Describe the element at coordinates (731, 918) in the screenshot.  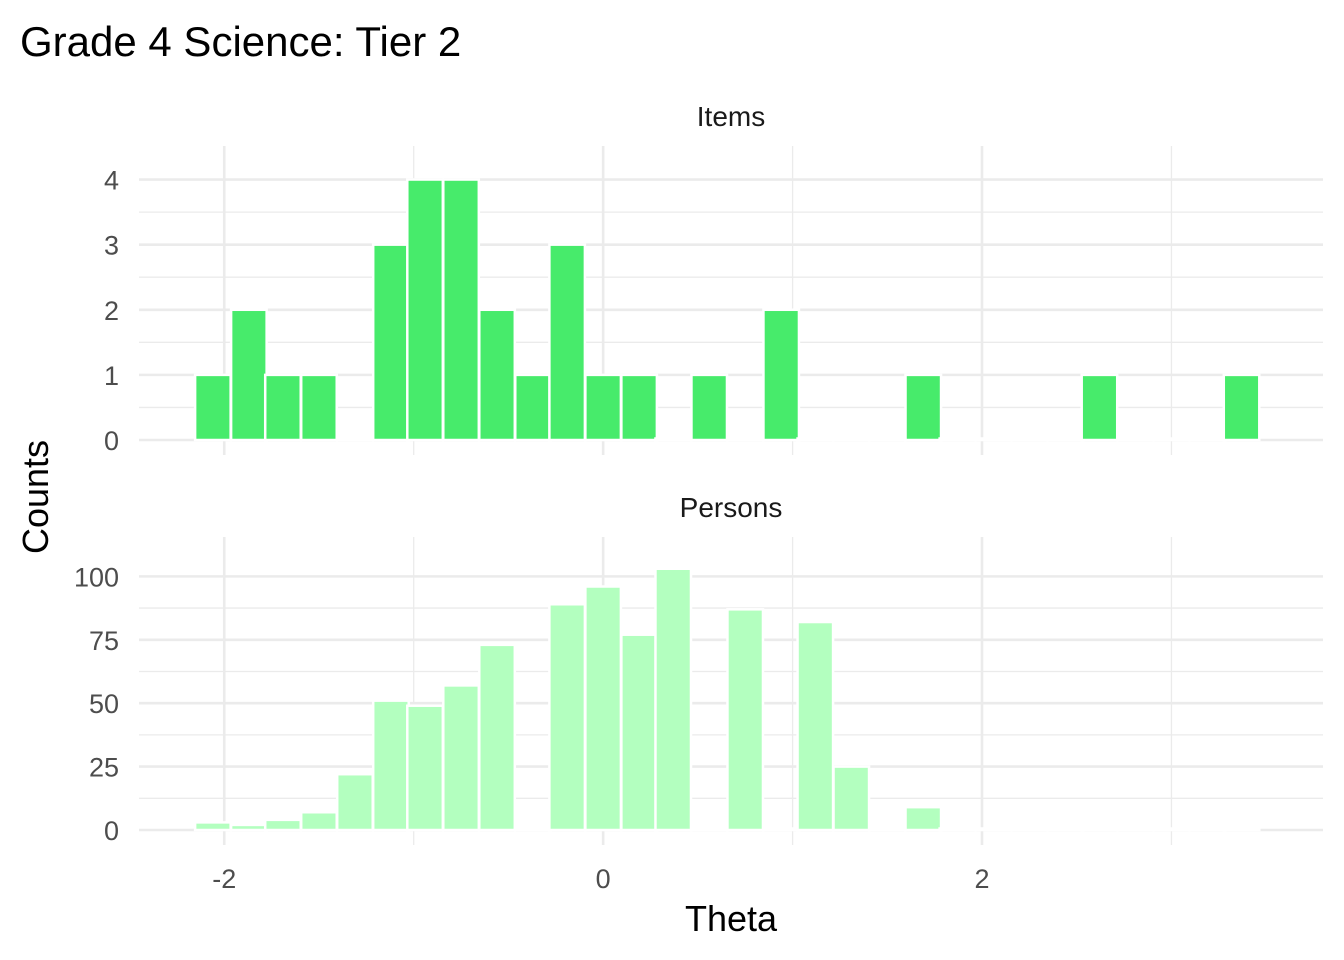
I see `x-axis-title: Theta` at that location.